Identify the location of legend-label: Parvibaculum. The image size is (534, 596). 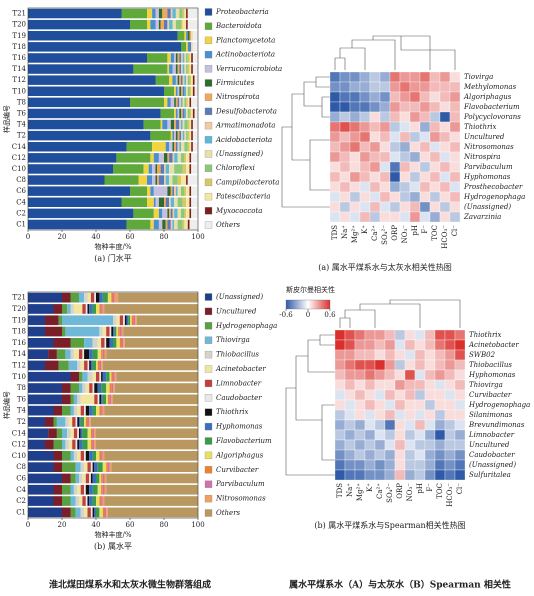
(240, 484).